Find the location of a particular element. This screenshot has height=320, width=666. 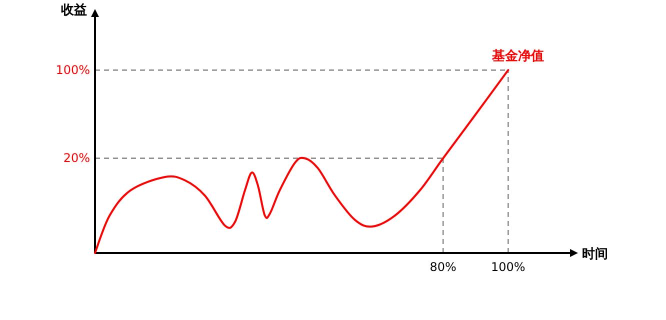

y-tick-label: 20% is located at coordinates (76, 158).